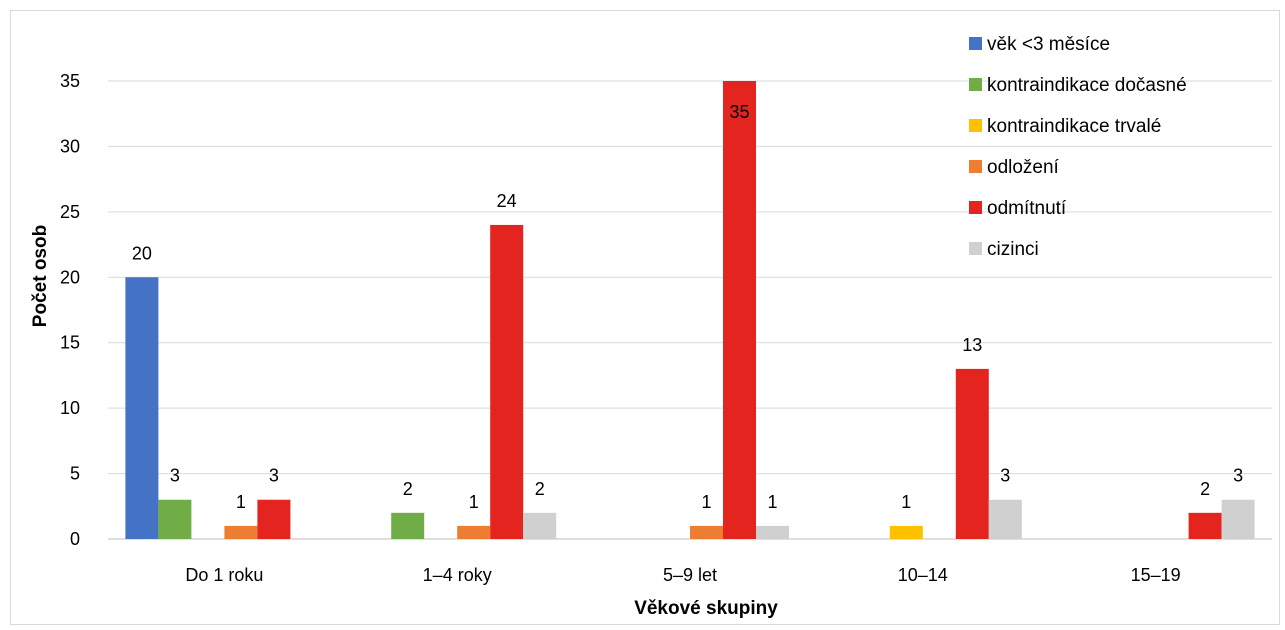  What do you see at coordinates (1087, 85) in the screenshot?
I see `legend-label: kontraindikace dočasné` at bounding box center [1087, 85].